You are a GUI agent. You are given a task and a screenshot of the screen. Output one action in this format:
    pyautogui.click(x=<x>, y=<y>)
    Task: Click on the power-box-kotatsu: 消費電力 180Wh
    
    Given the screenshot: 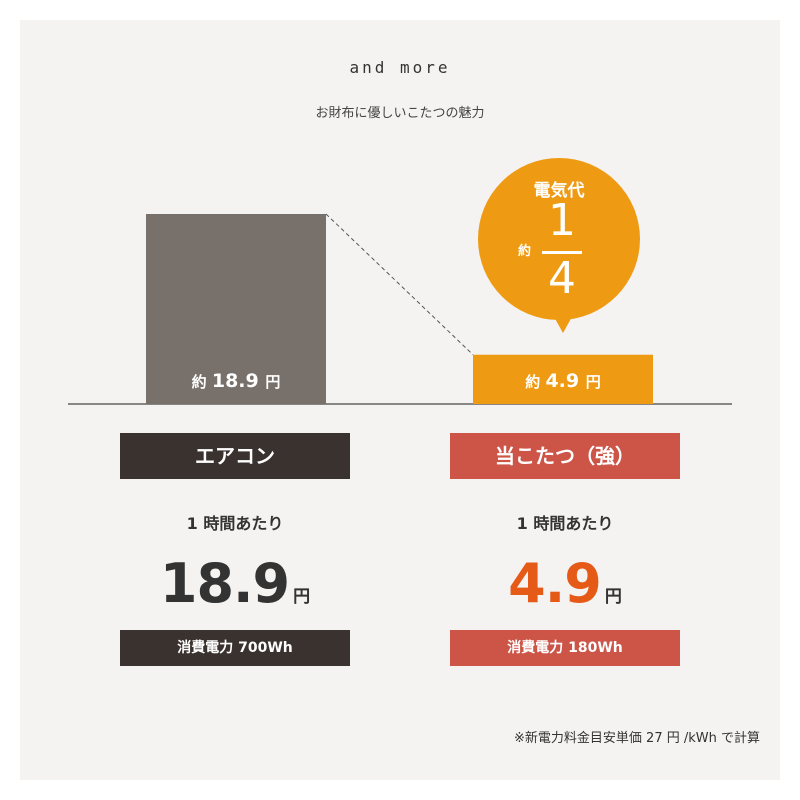 What is the action you would take?
    pyautogui.click(x=565, y=648)
    